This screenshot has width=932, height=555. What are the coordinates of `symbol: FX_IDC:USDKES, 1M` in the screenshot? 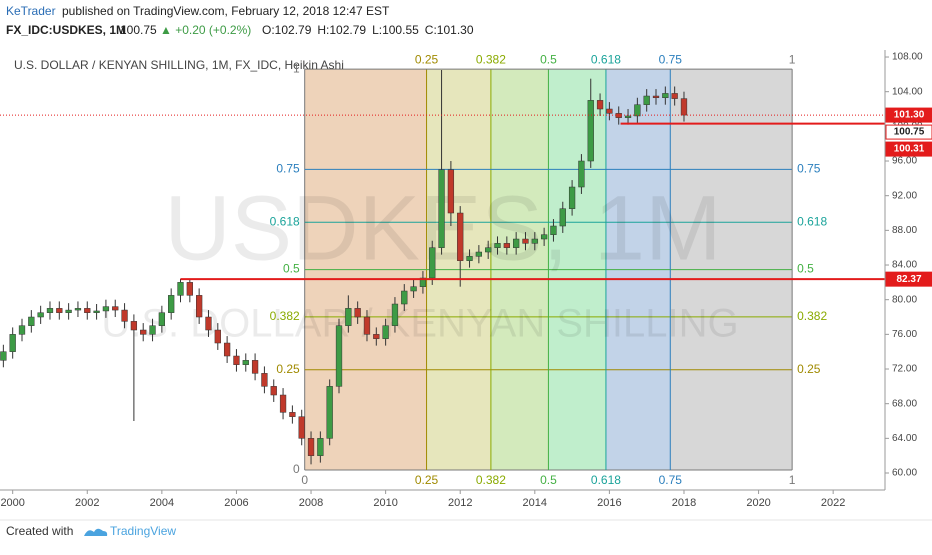 It's located at (66, 30).